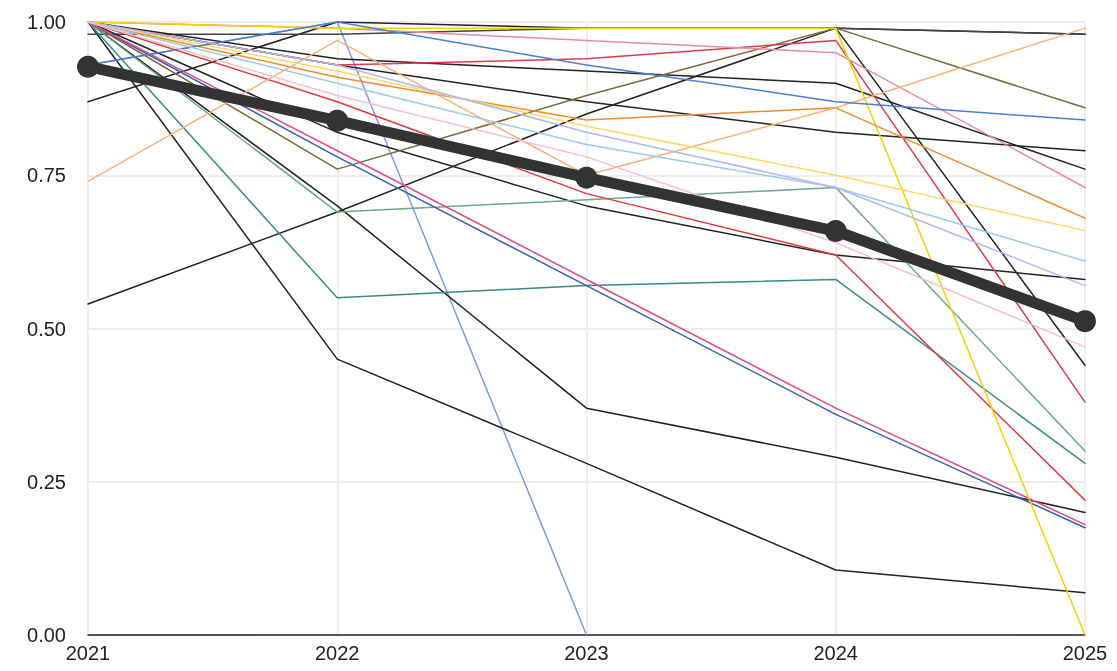 Image resolution: width=1117 pixels, height=671 pixels. I want to click on y-tick-label: 0.75, so click(46, 175).